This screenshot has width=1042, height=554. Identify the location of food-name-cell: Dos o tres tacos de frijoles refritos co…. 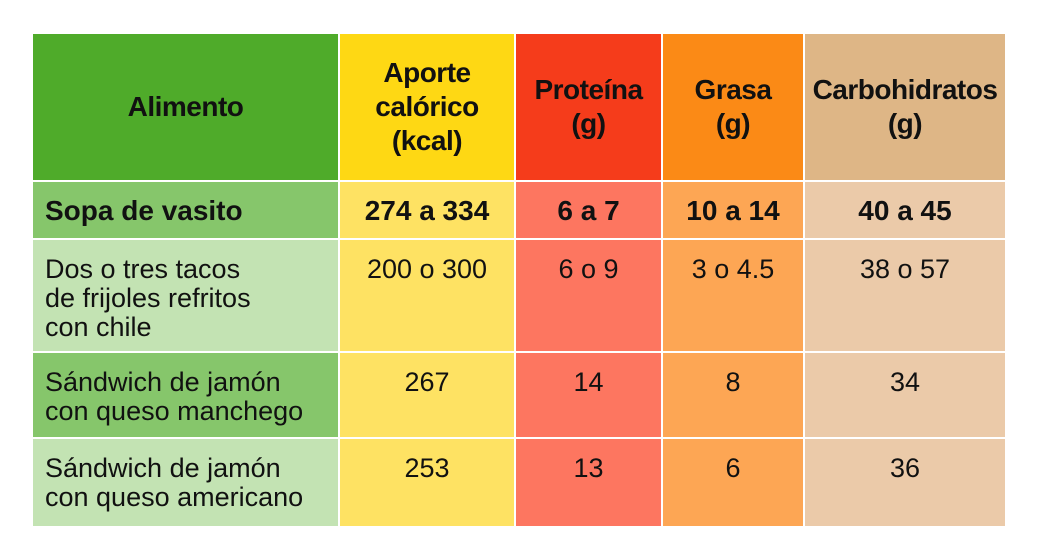
(185, 295).